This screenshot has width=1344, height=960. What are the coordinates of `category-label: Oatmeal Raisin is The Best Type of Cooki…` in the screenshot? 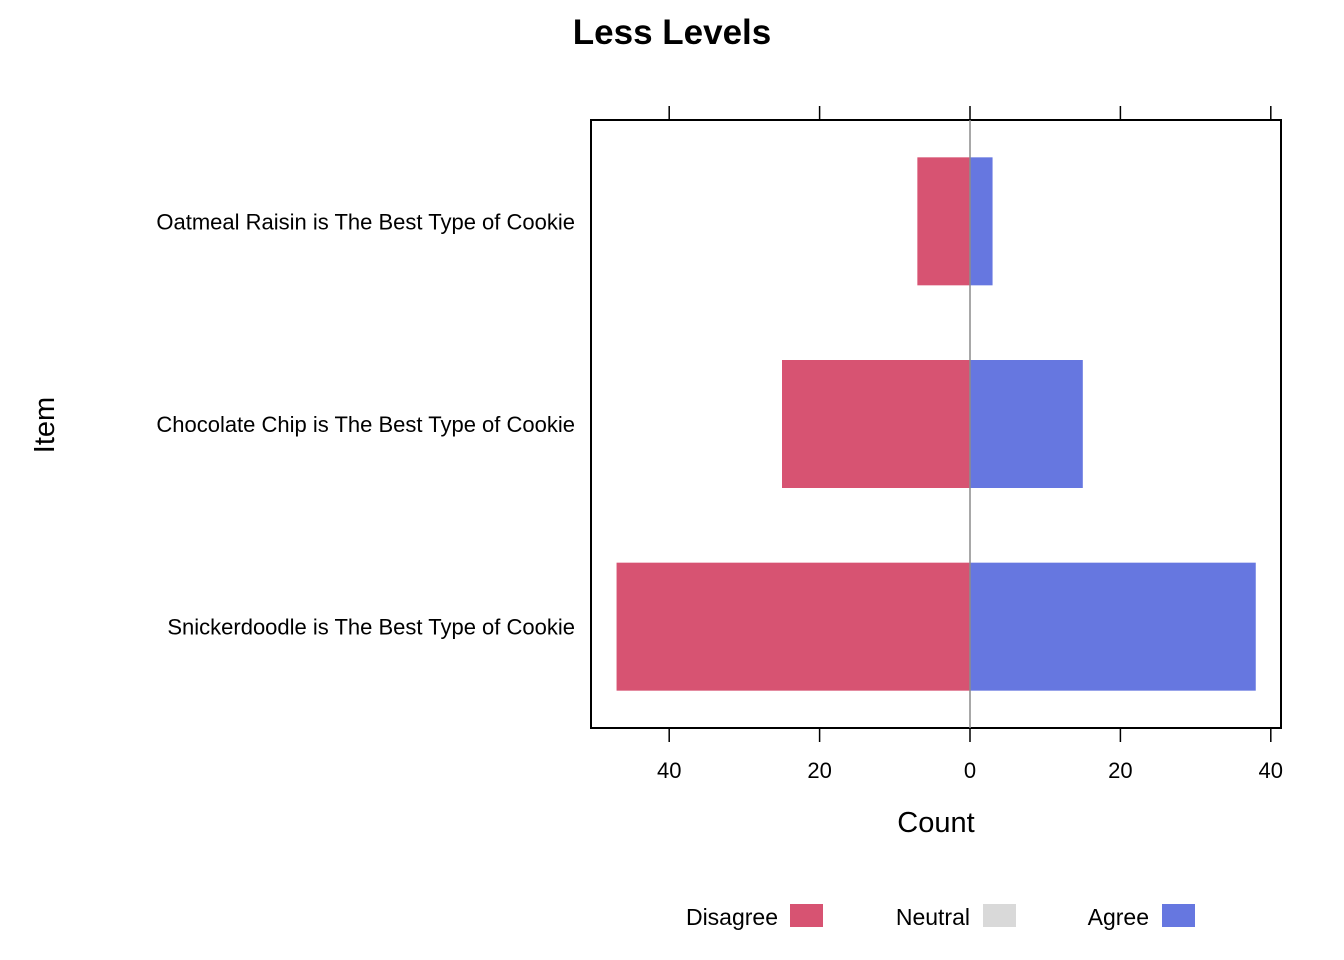 It's located at (365, 221).